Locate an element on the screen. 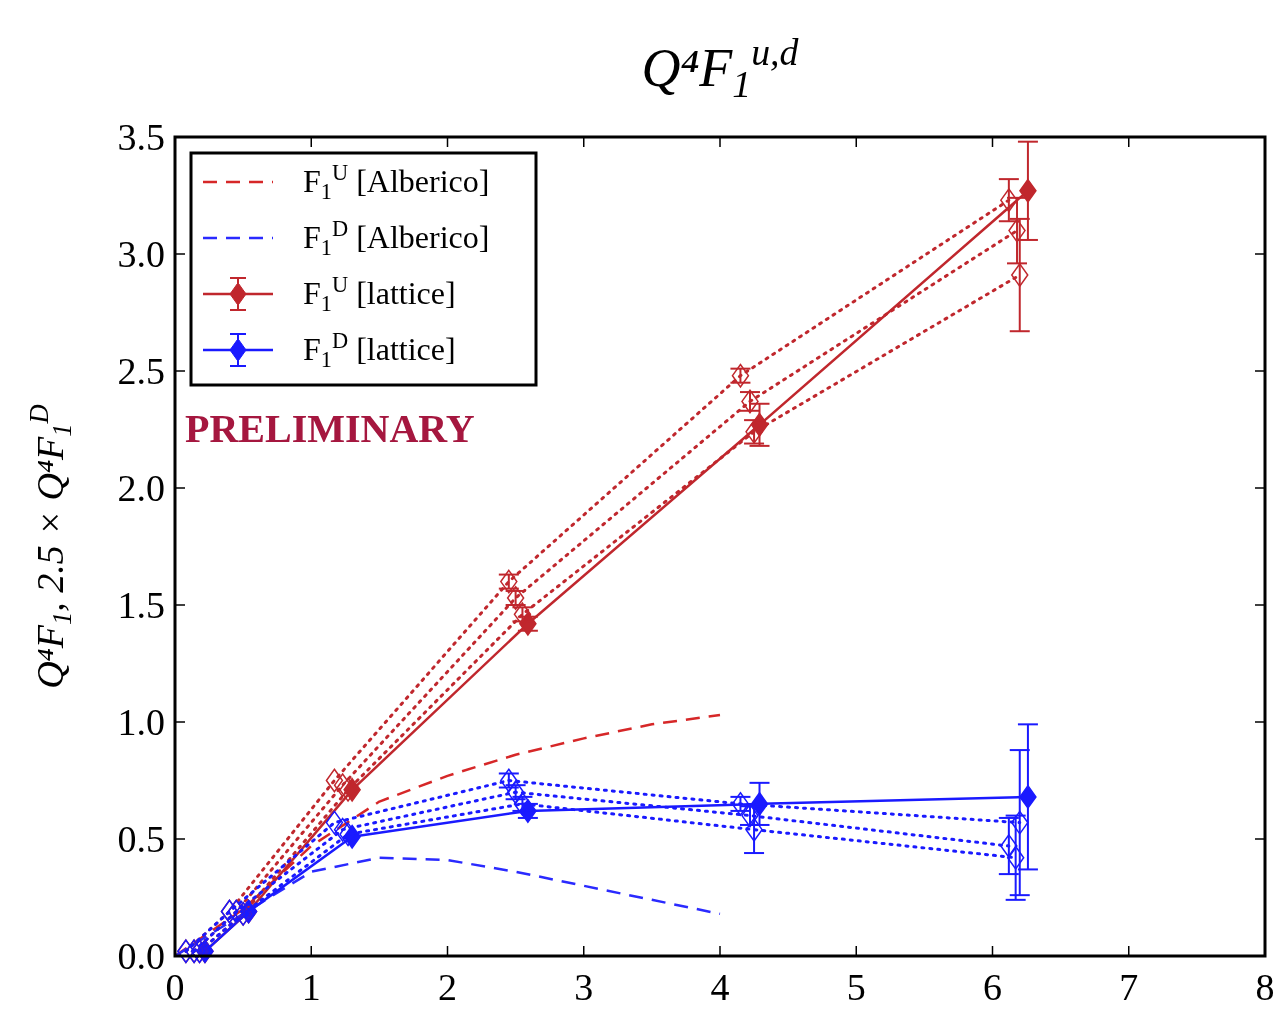 This screenshot has height=1011, width=1278. x-tick-label: 4 is located at coordinates (720, 987).